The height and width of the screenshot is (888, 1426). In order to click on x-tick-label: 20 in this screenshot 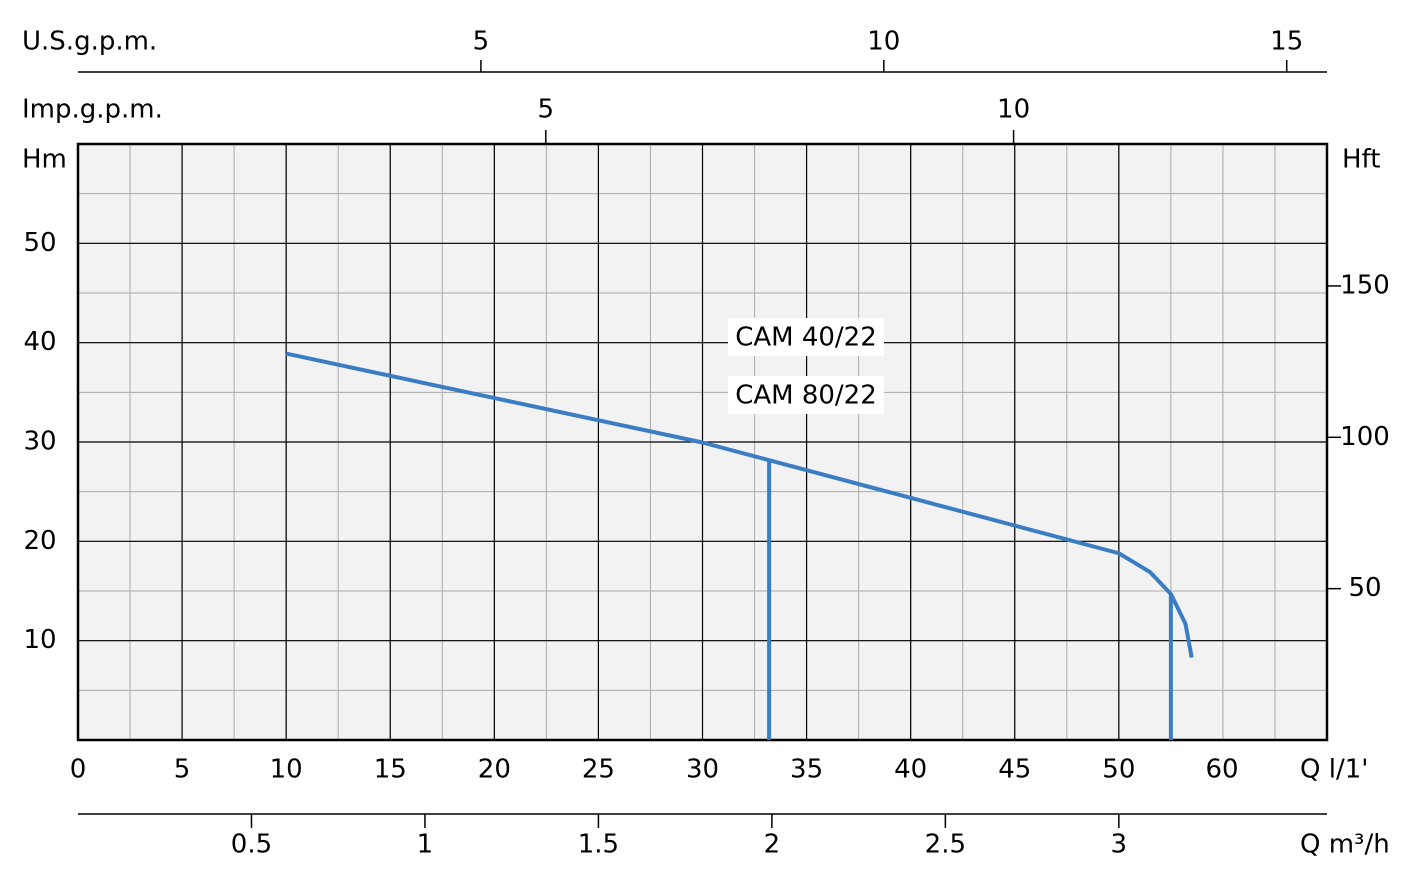, I will do `click(494, 770)`.